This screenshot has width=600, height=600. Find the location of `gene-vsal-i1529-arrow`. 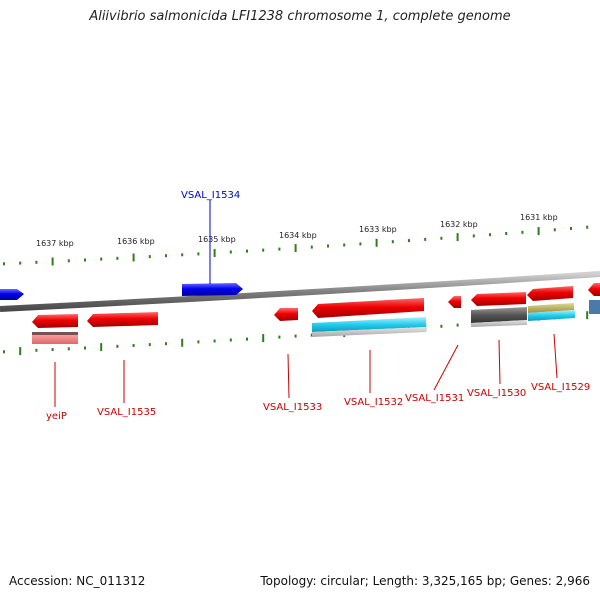

gene-vsal-i1529-arrow is located at coordinates (550, 293).